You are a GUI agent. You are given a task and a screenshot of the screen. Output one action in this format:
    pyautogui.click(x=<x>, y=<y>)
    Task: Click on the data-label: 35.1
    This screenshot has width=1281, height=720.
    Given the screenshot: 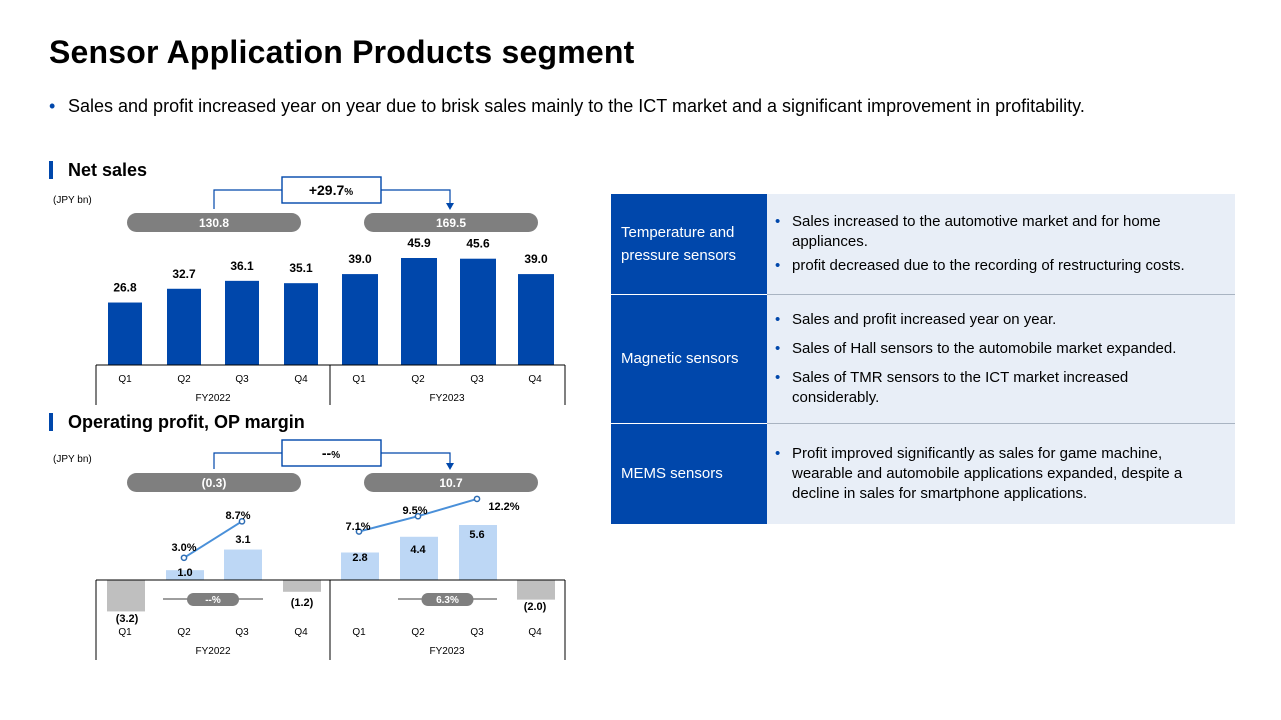 What is the action you would take?
    pyautogui.click(x=301, y=268)
    